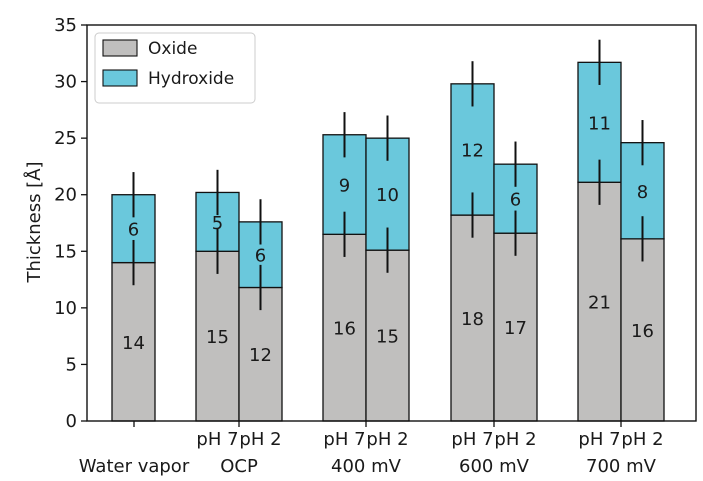  Describe the element at coordinates (494, 466) in the screenshot. I see `group-label: 600 mV` at that location.